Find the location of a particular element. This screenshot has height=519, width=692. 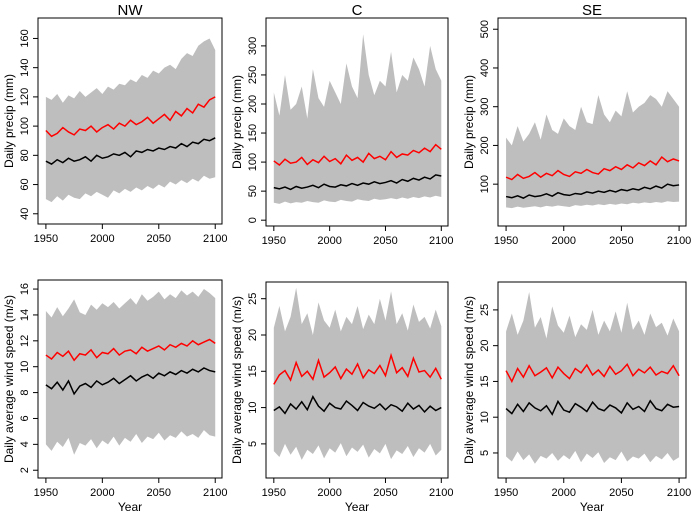

y-tick-label: 40 is located at coordinates (25, 214).